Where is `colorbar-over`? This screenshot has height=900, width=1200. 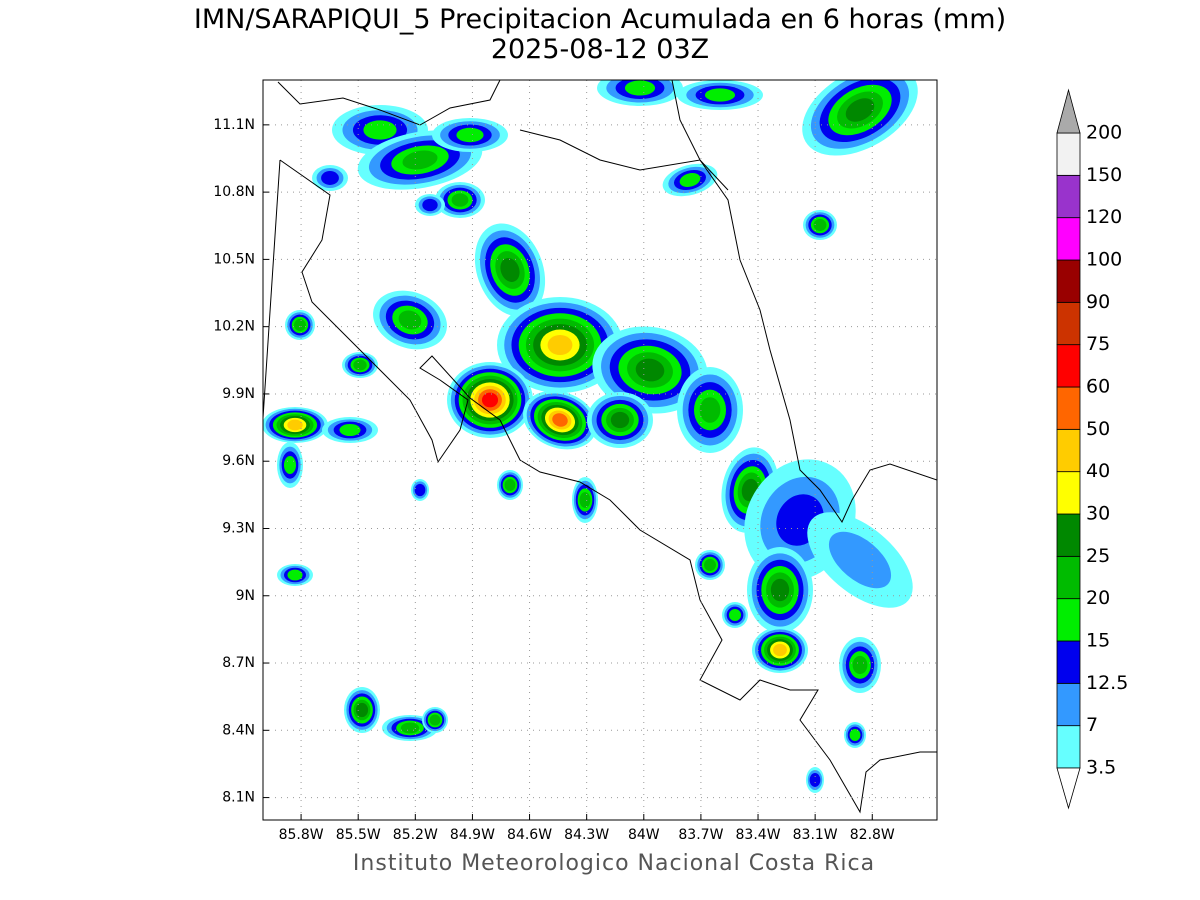 colorbar-over is located at coordinates (1068, 111).